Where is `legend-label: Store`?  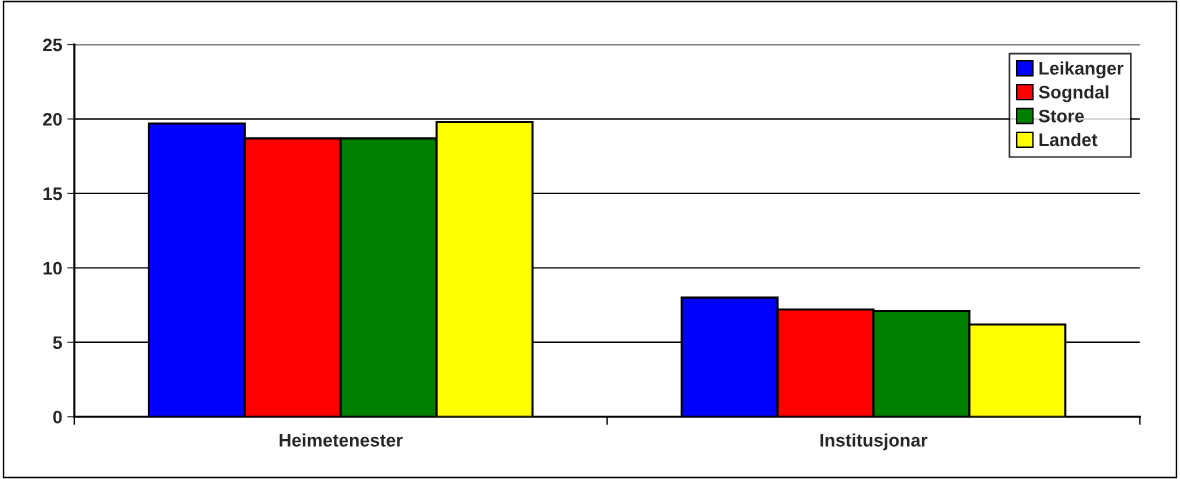 legend-label: Store is located at coordinates (1061, 116).